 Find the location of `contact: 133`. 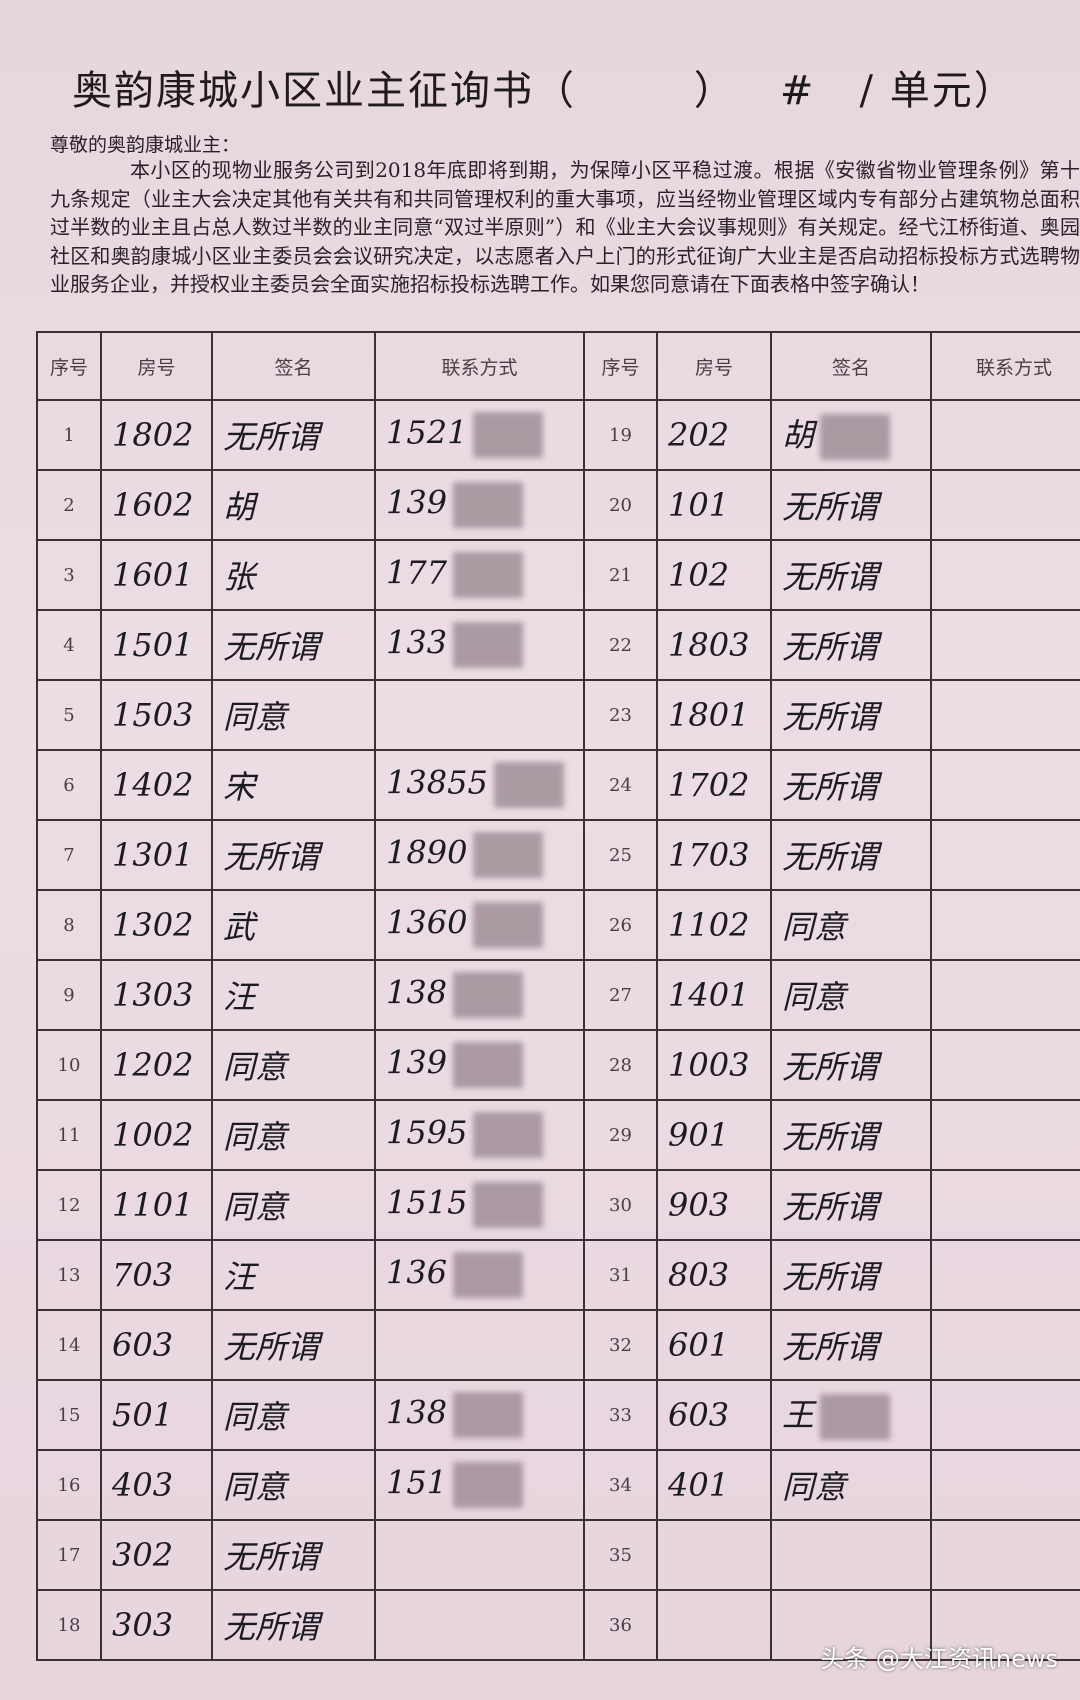

contact: 133 is located at coordinates (479, 645).